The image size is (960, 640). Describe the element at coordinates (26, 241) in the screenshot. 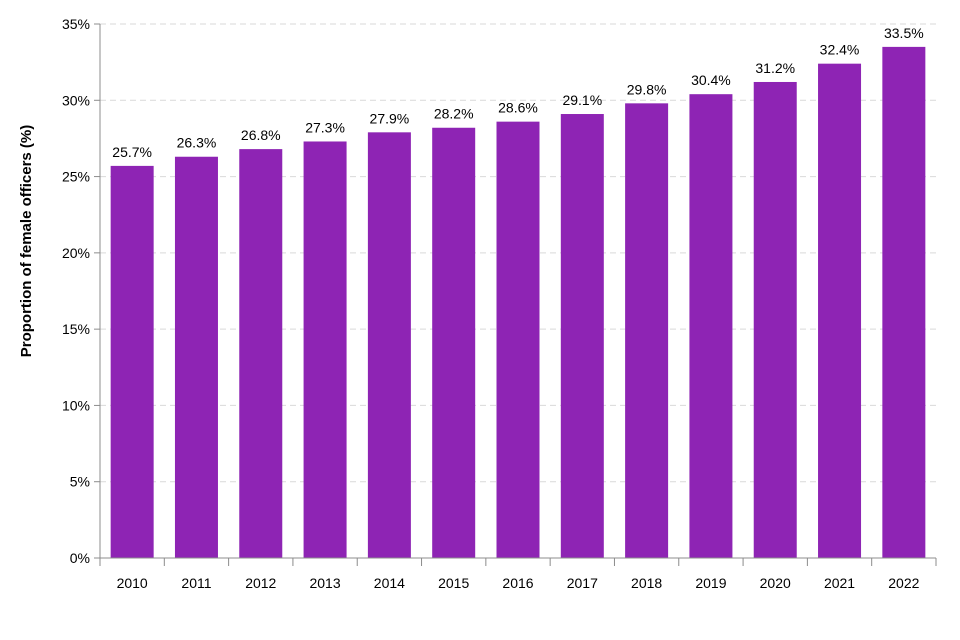

I see `y-axis-title: Proportion of female officers (%)` at that location.